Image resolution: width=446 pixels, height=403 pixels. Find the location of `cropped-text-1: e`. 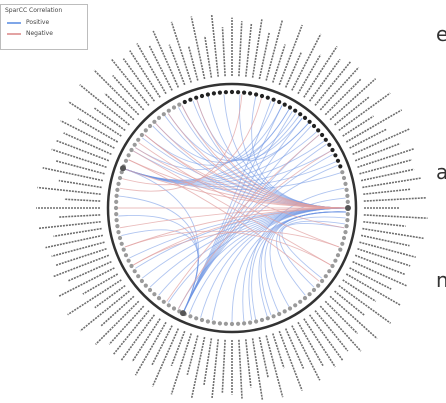

cropped-text-1: e is located at coordinates (441, 34).